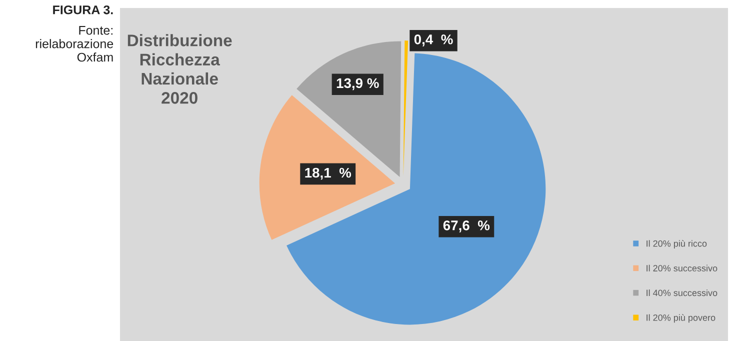 The image size is (733, 341). Describe the element at coordinates (682, 268) in the screenshot. I see `legend-label: Il 20% successivo` at that location.